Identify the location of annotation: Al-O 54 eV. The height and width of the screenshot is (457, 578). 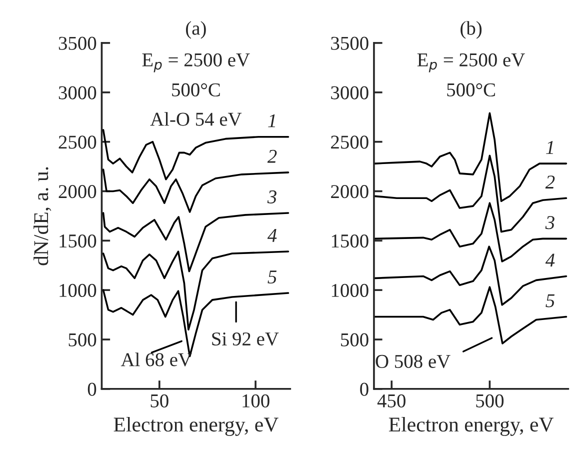
(196, 119).